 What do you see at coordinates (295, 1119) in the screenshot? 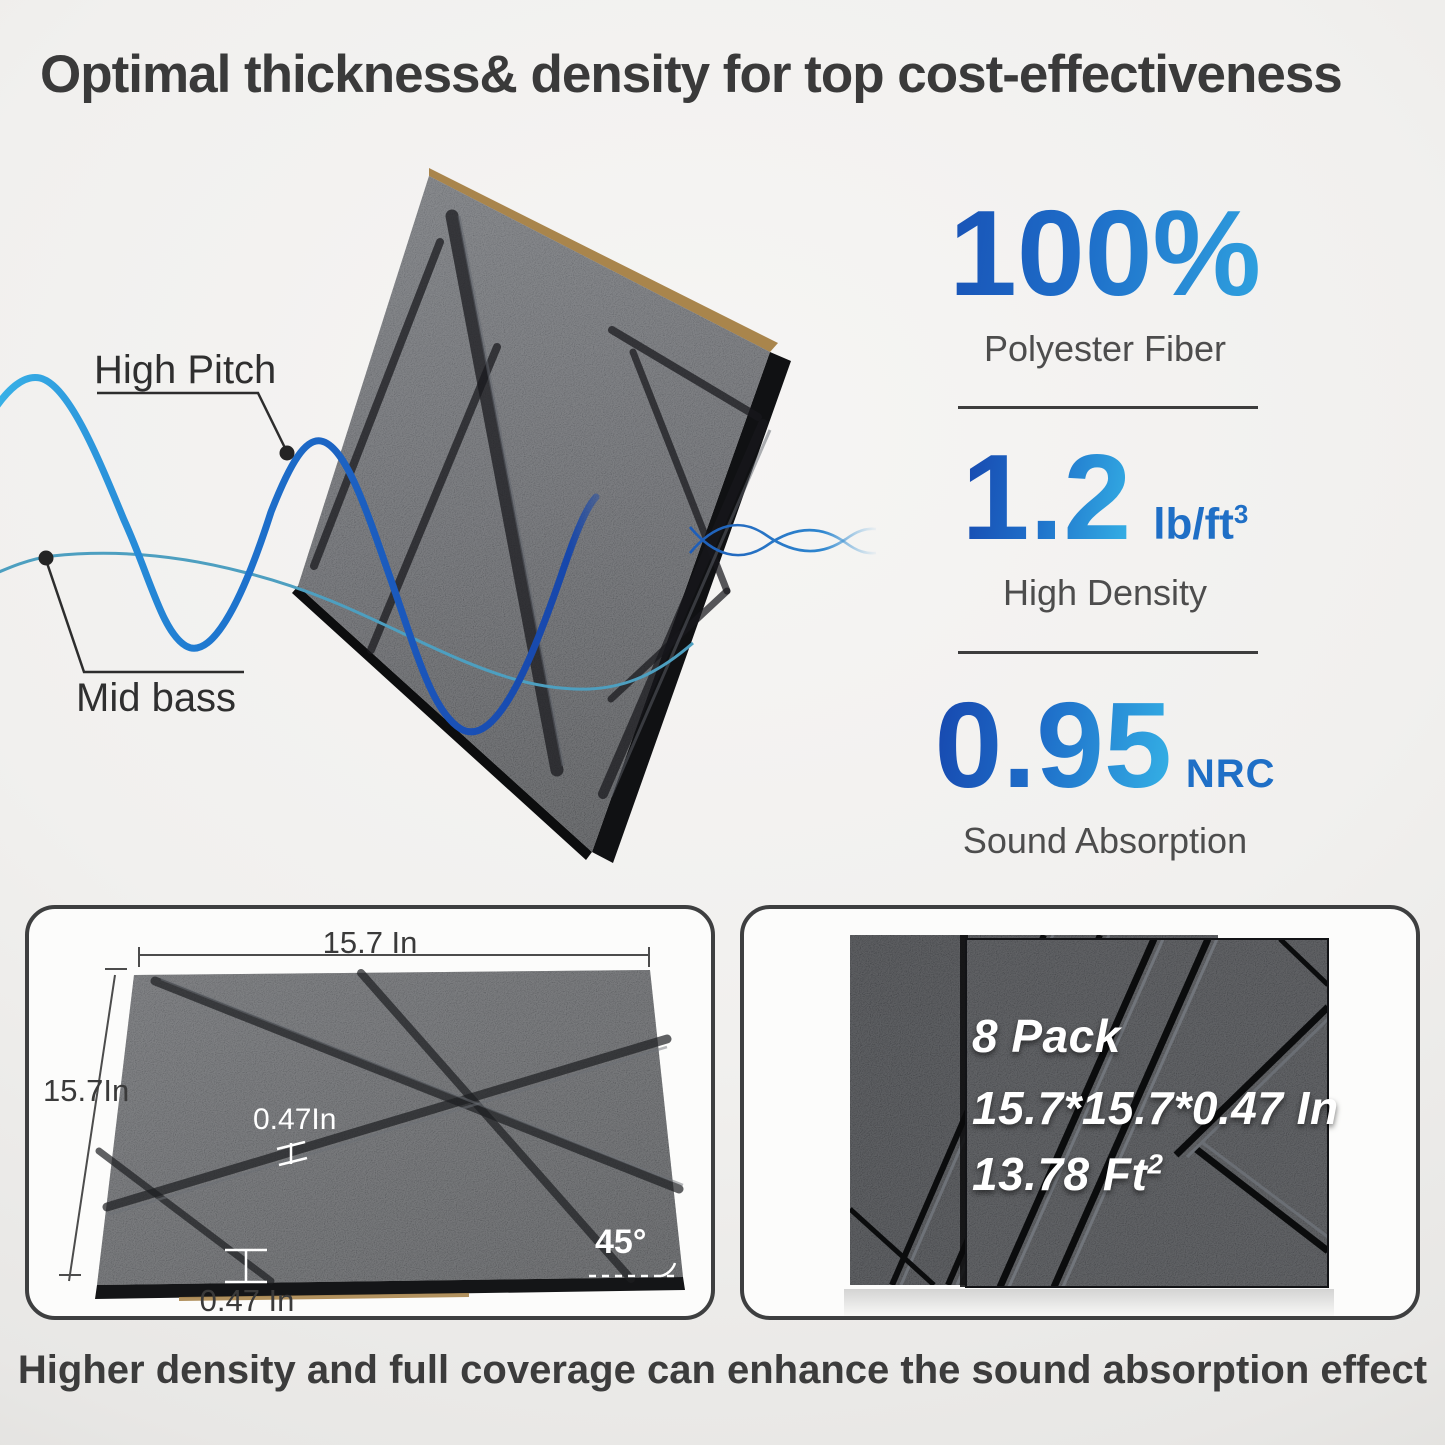
I see `thickness-dimension-label: 0.47In` at bounding box center [295, 1119].